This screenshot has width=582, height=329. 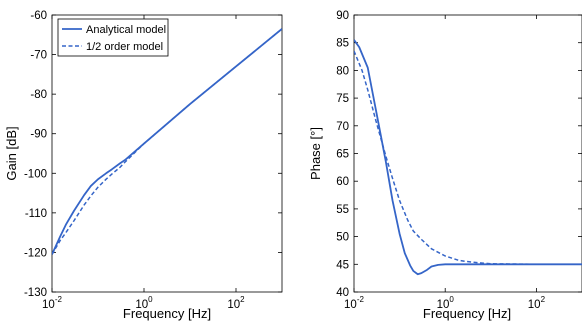 What do you see at coordinates (35, 293) in the screenshot?
I see `gain-y-tick-label: -130` at bounding box center [35, 293].